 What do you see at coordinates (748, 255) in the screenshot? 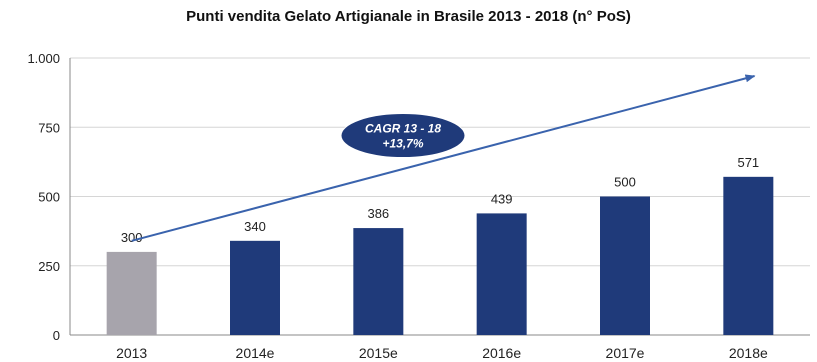
I see `bar-2018e` at bounding box center [748, 255].